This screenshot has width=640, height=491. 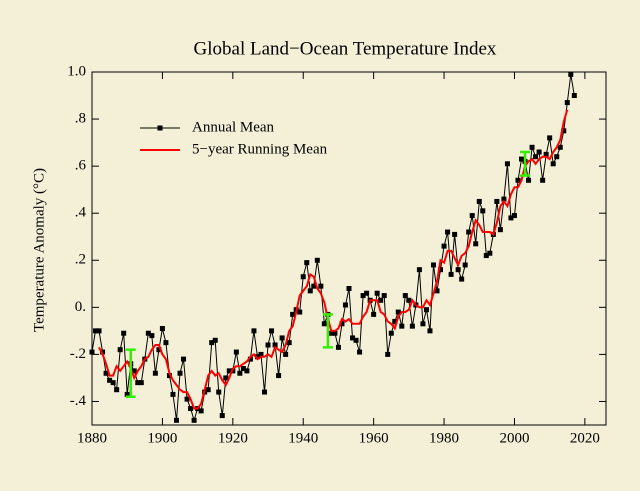 What do you see at coordinates (78, 354) in the screenshot?
I see `y-tick-label: -.2` at bounding box center [78, 354].